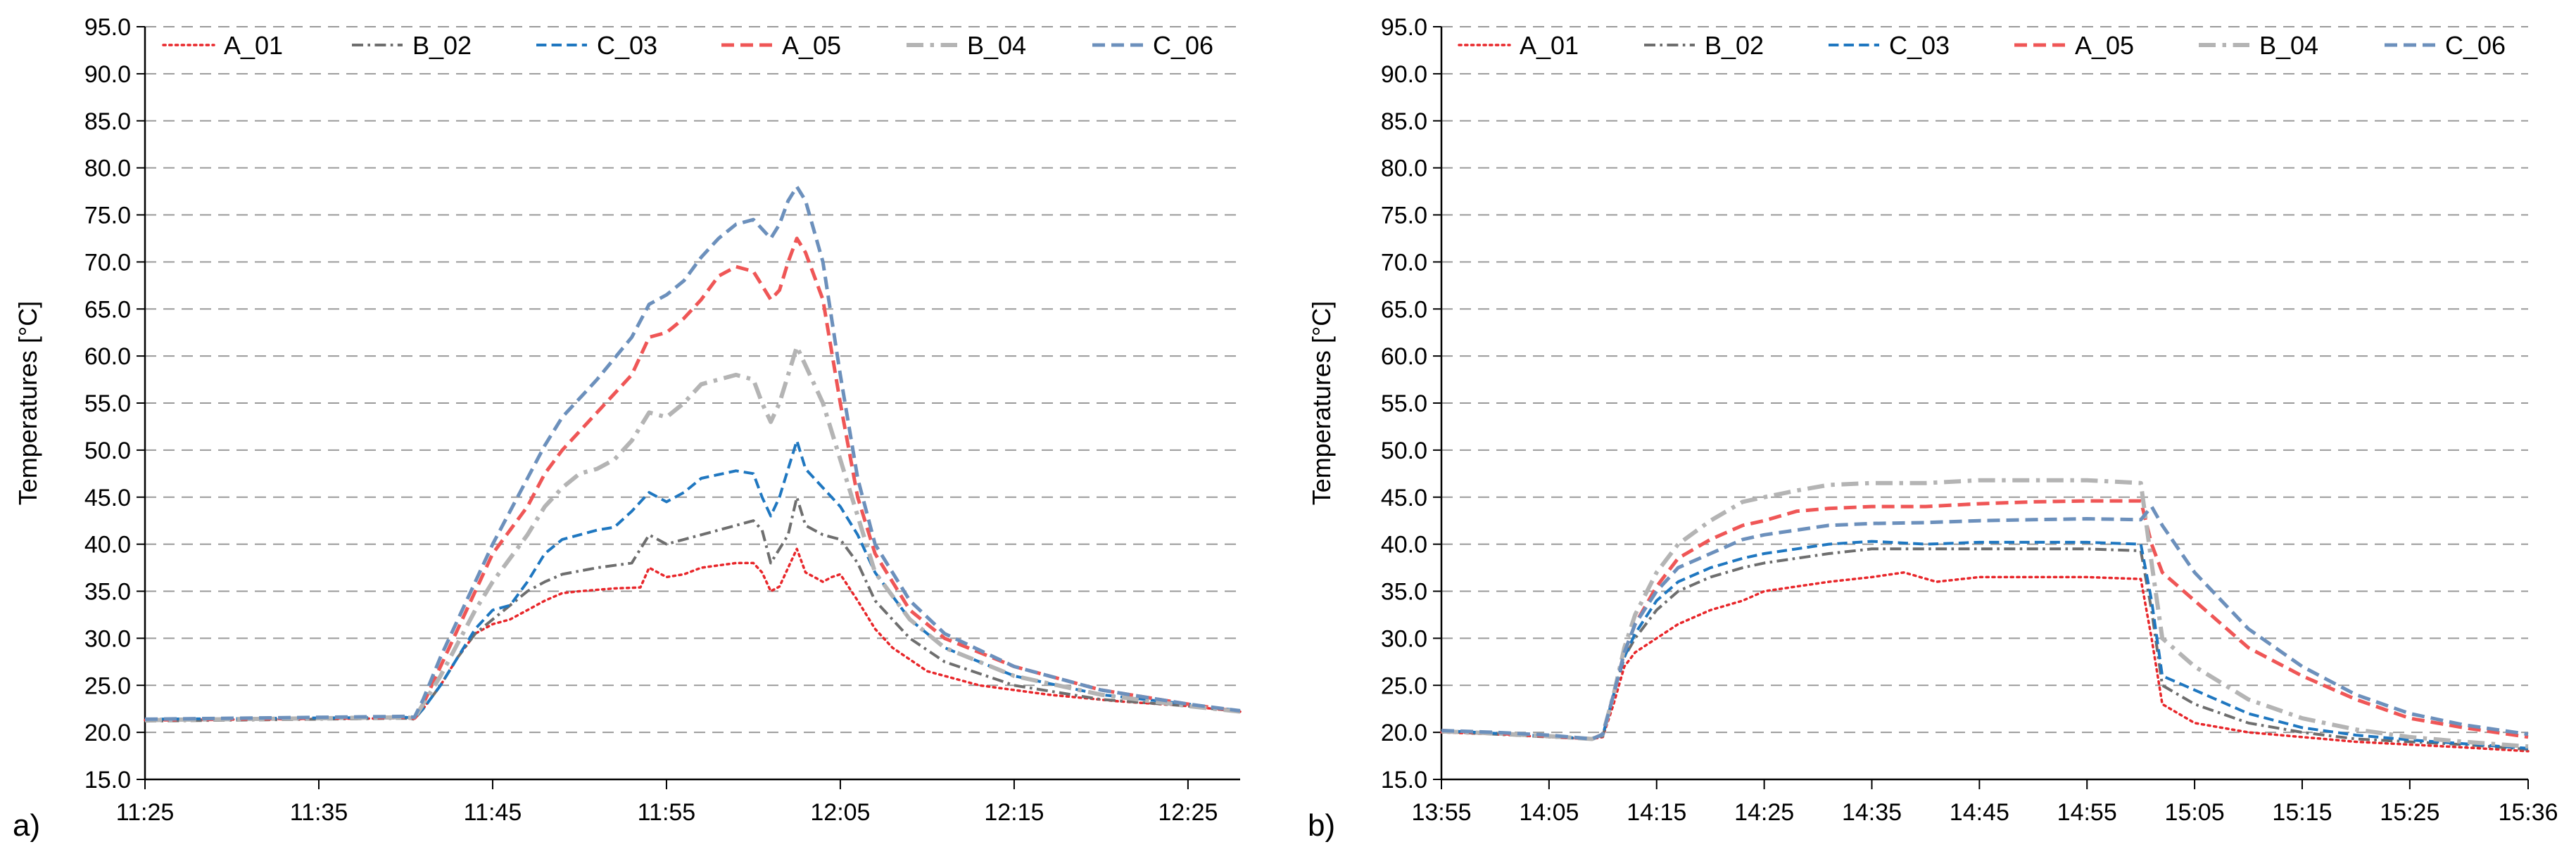 Image resolution: width=2576 pixels, height=861 pixels. I want to click on x-tick-label: 14:15, so click(1656, 813).